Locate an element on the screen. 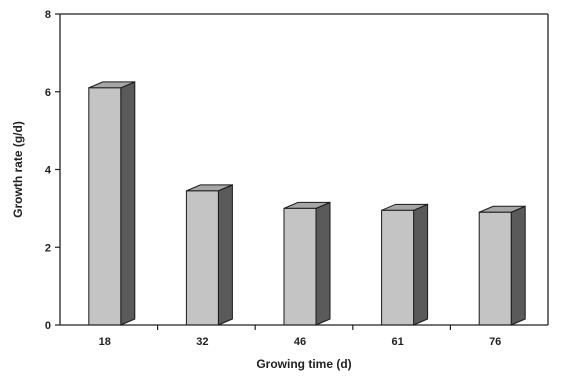 Image resolution: width=562 pixels, height=376 pixels. y-ticks-group: 0 2 4 6 8 is located at coordinates (52, 170).